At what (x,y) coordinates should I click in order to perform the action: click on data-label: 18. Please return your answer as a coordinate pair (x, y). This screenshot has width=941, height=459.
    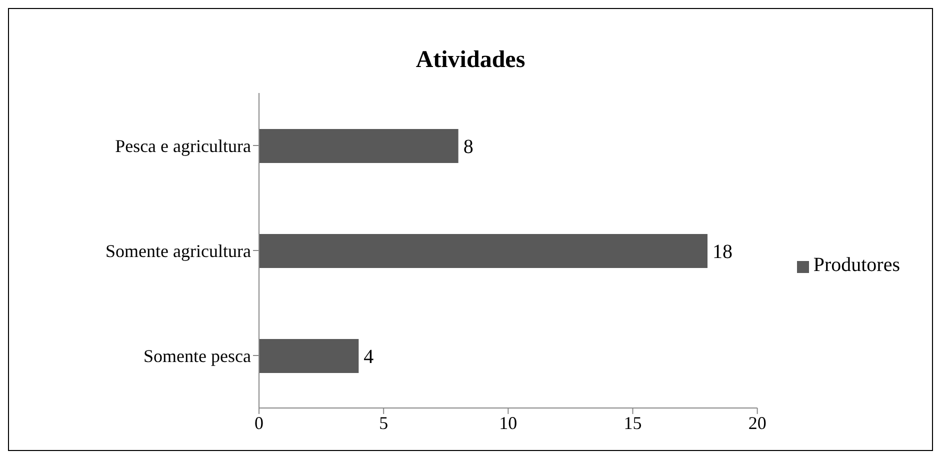
    Looking at the image, I should click on (722, 252).